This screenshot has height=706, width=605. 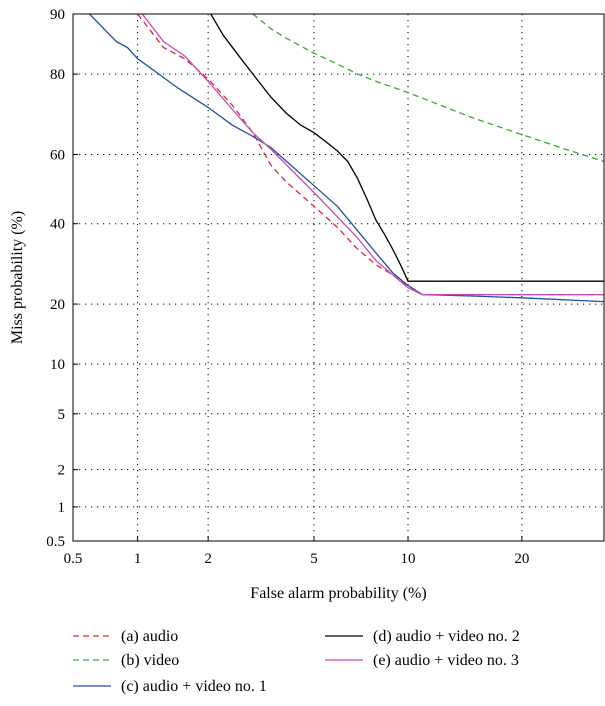 What do you see at coordinates (208, 559) in the screenshot?
I see `x-tick-label: 2` at bounding box center [208, 559].